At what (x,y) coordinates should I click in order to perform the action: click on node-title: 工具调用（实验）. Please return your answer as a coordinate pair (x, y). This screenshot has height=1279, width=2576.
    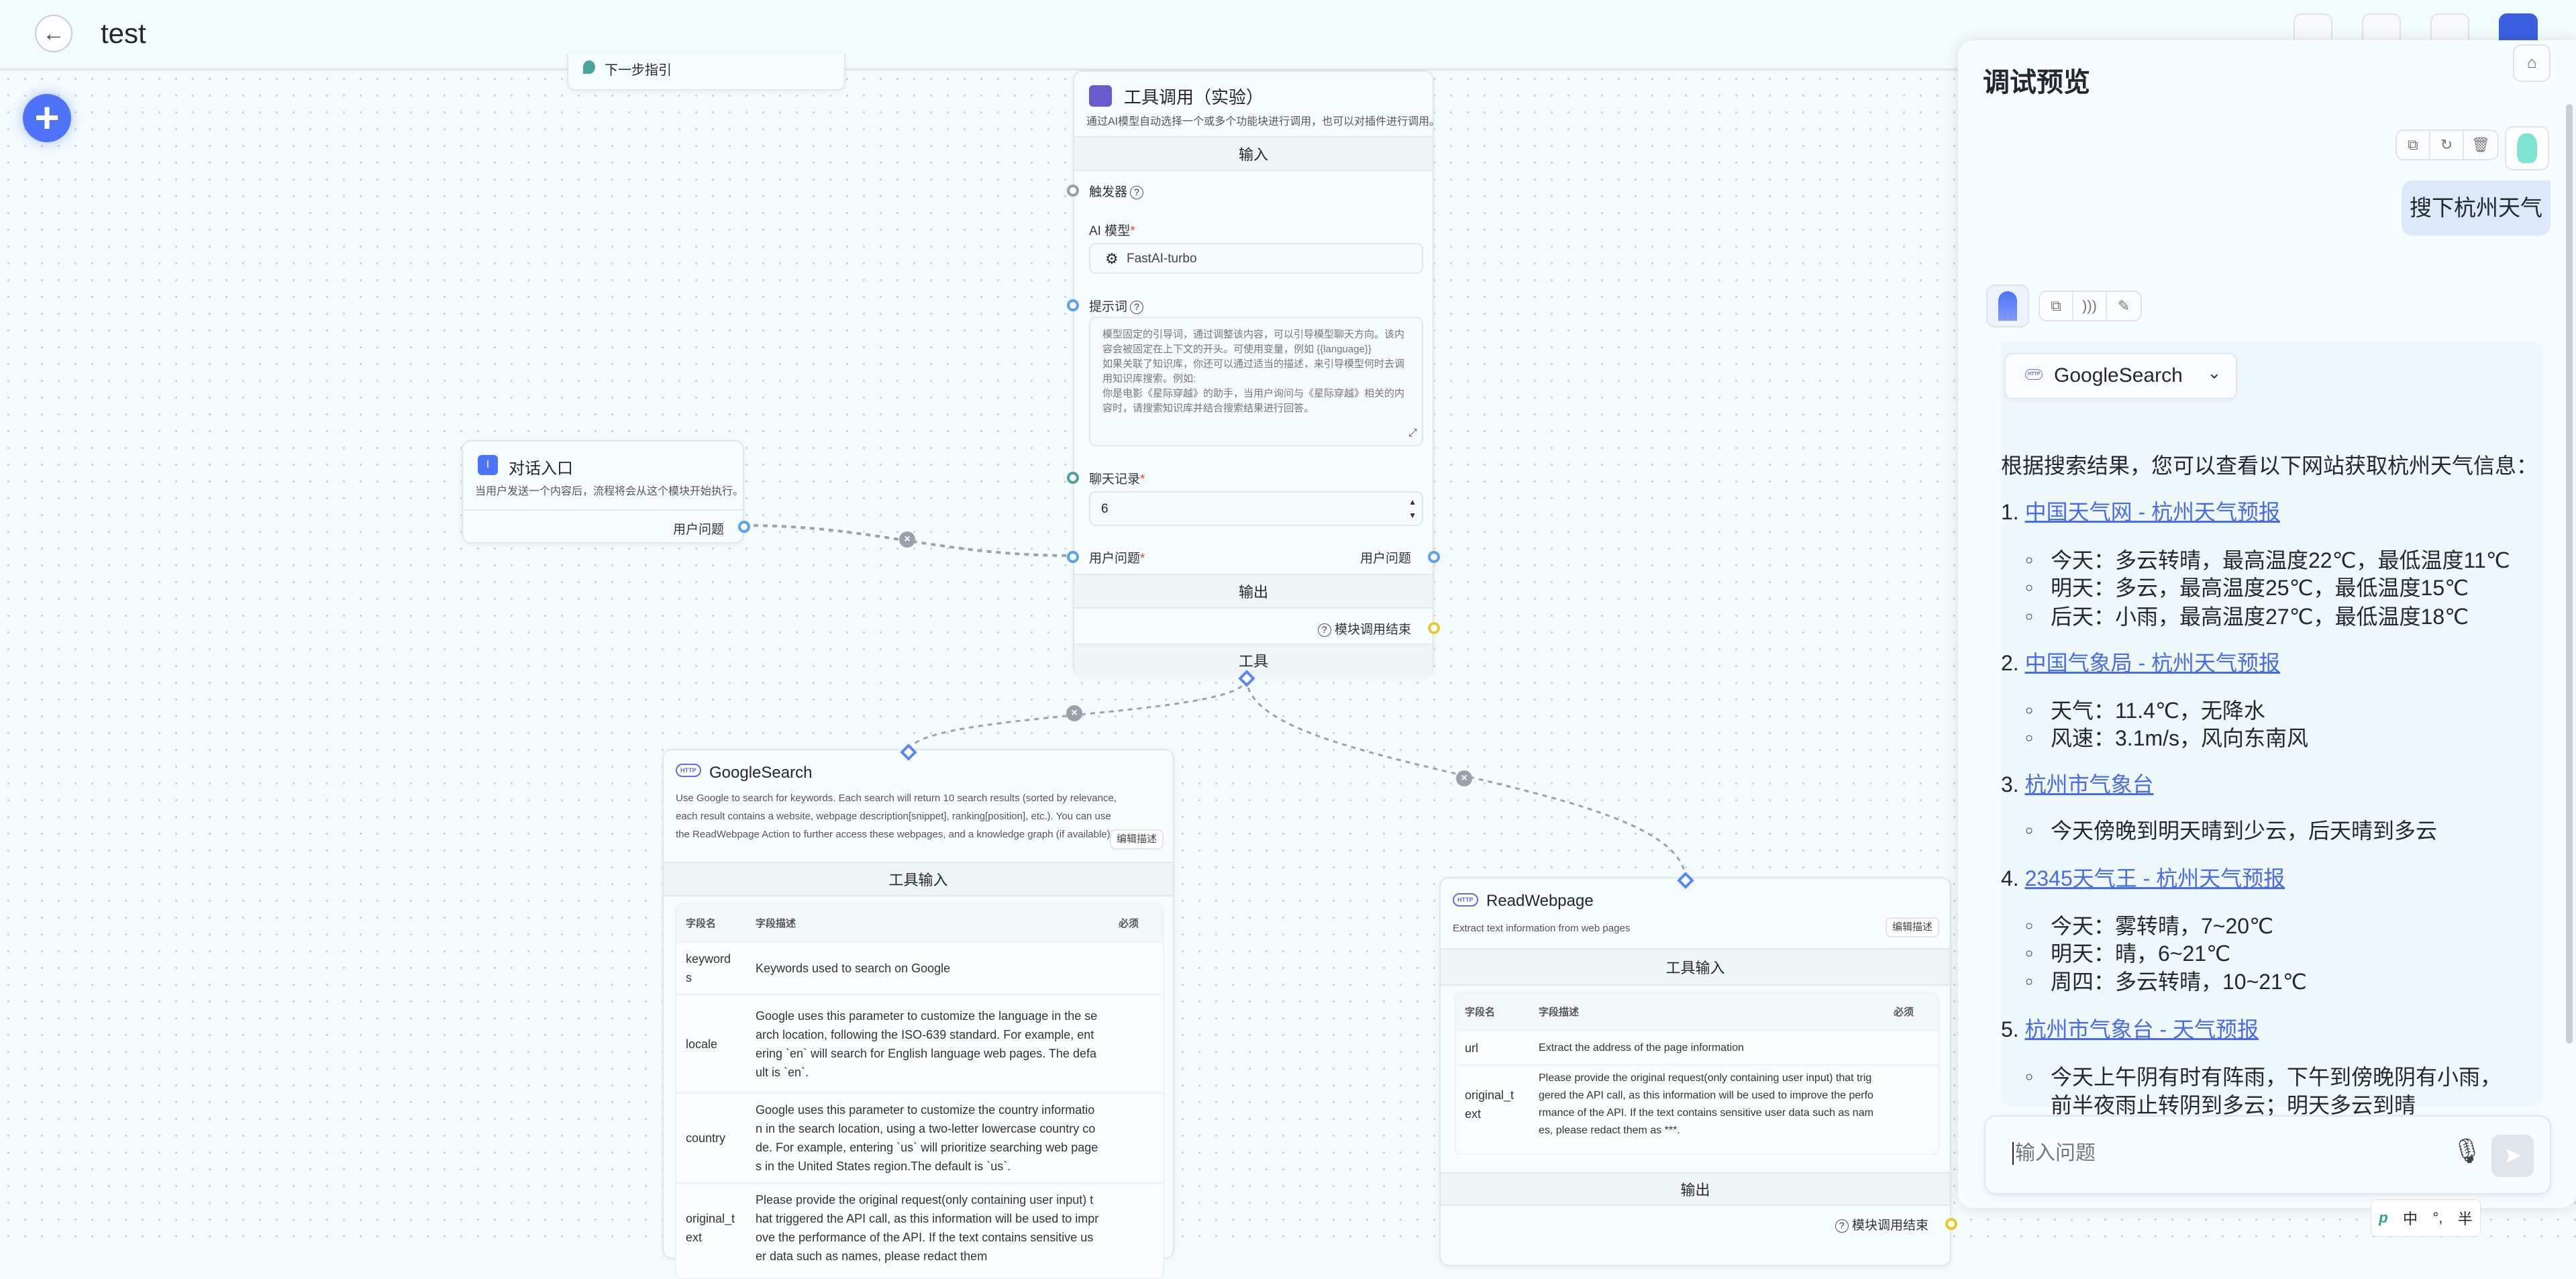
    Looking at the image, I should click on (1194, 97).